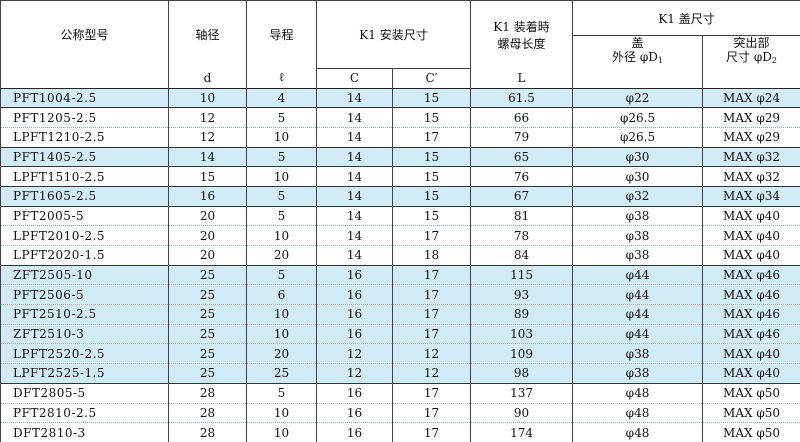 The width and height of the screenshot is (800, 442). I want to click on cell-c: 12, so click(355, 374).